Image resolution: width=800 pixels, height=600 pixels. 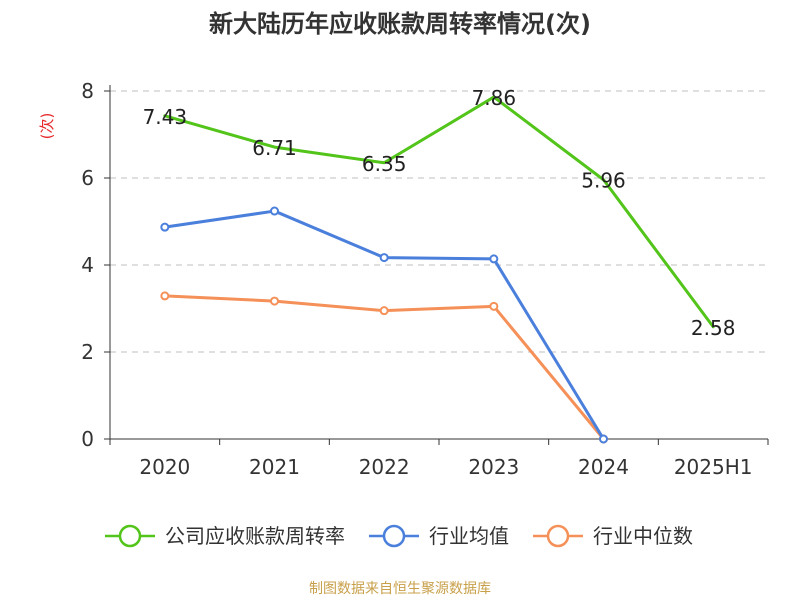 I want to click on y-tick-label: 6, so click(x=87, y=178).